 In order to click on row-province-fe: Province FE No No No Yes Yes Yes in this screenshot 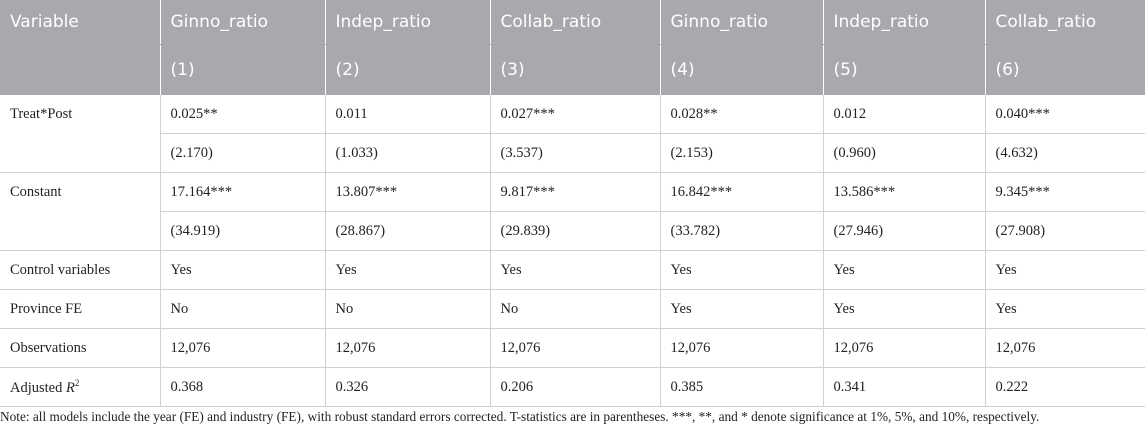, I will do `click(572, 309)`.